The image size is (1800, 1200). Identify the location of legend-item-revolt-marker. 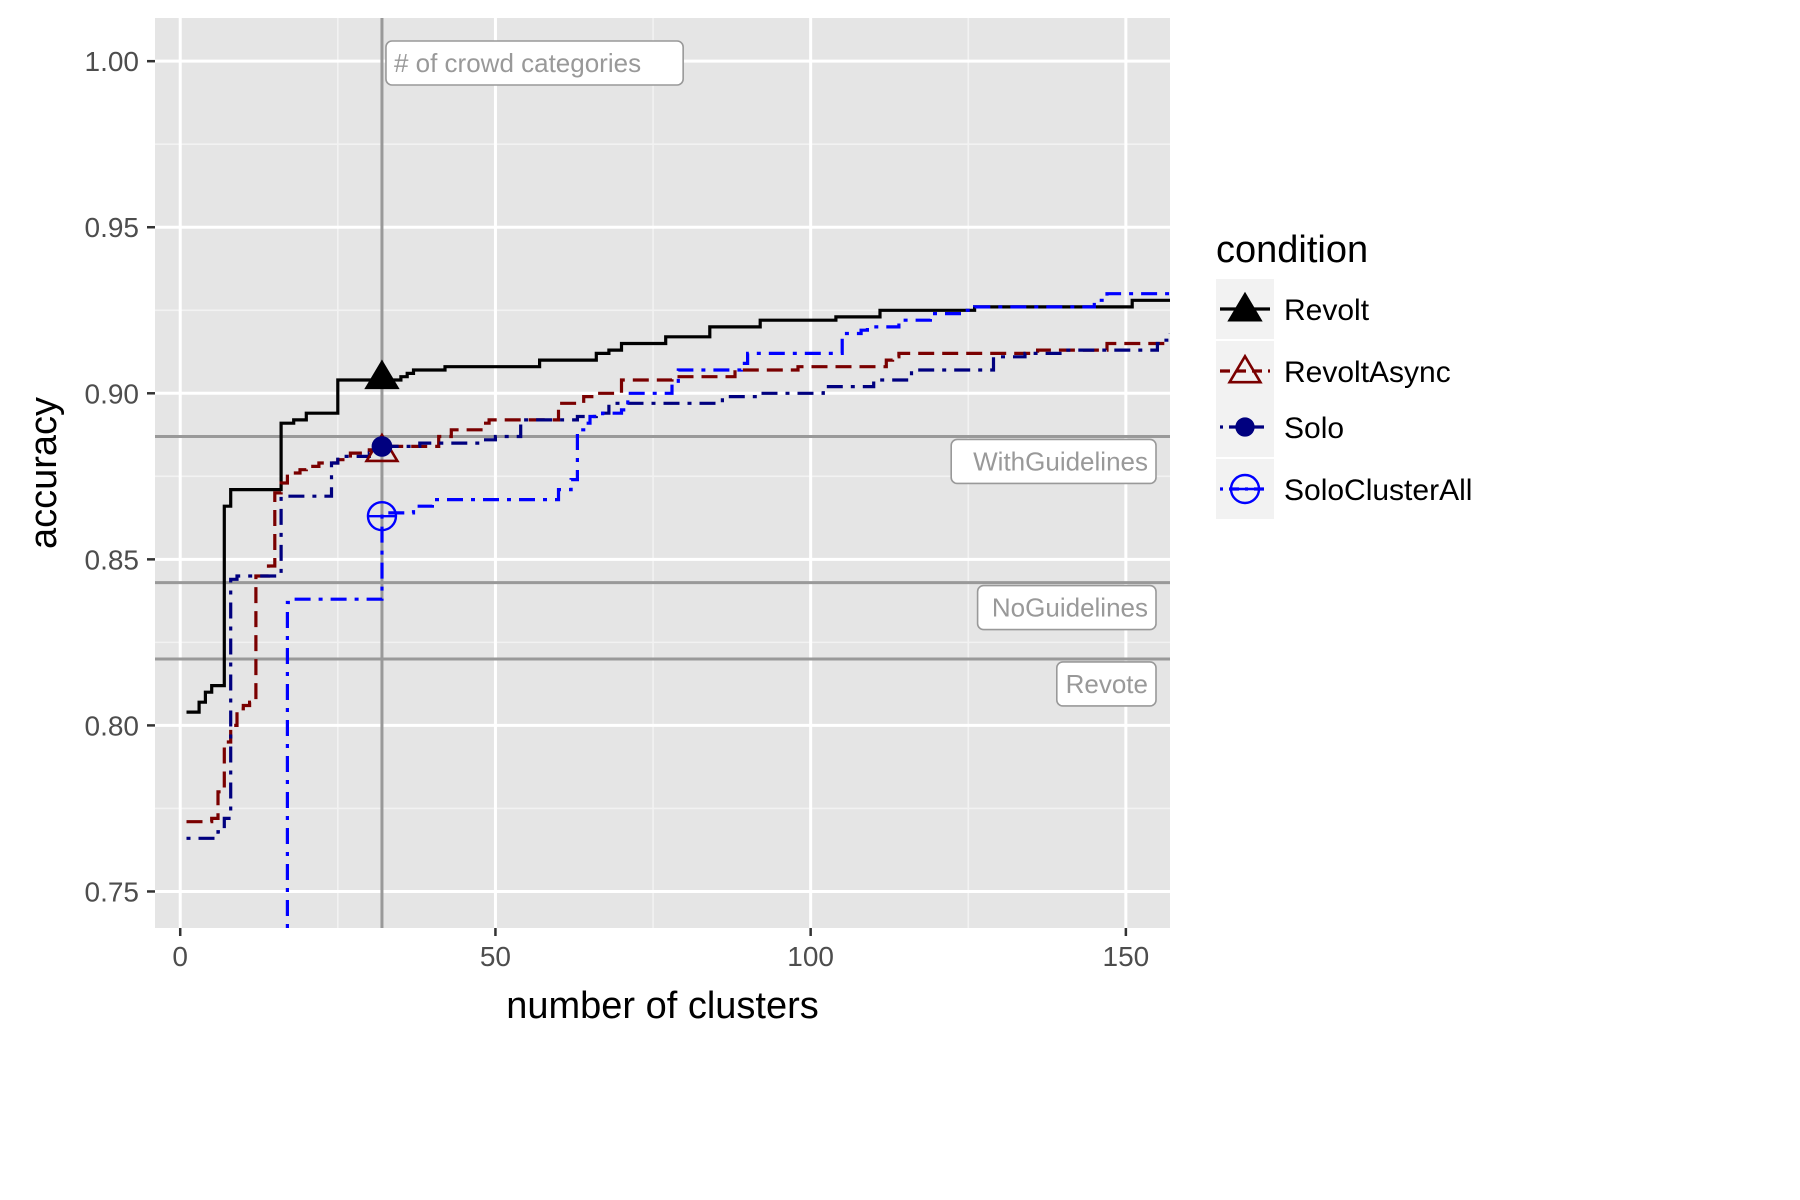
(1245, 306).